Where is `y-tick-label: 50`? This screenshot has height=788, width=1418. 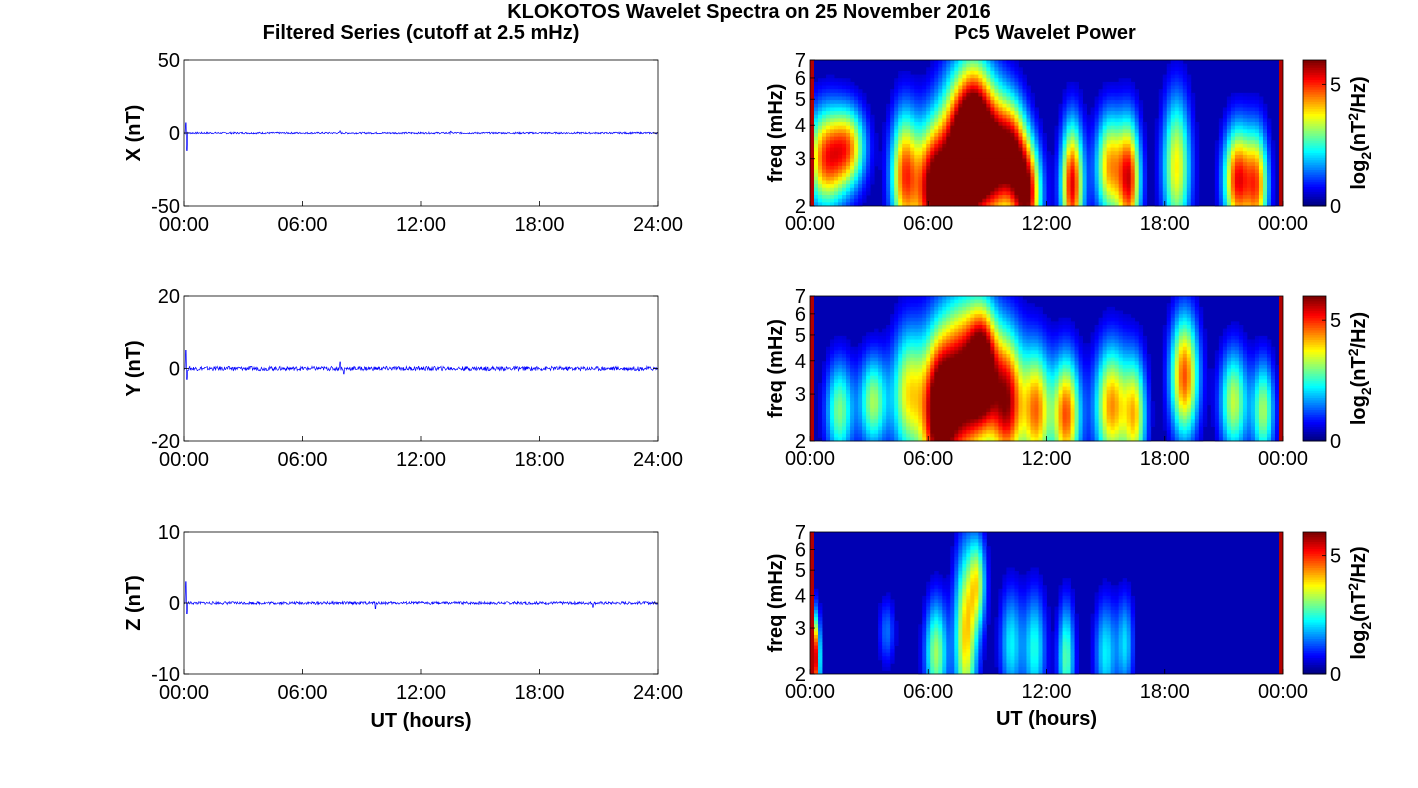 y-tick-label: 50 is located at coordinates (169, 61).